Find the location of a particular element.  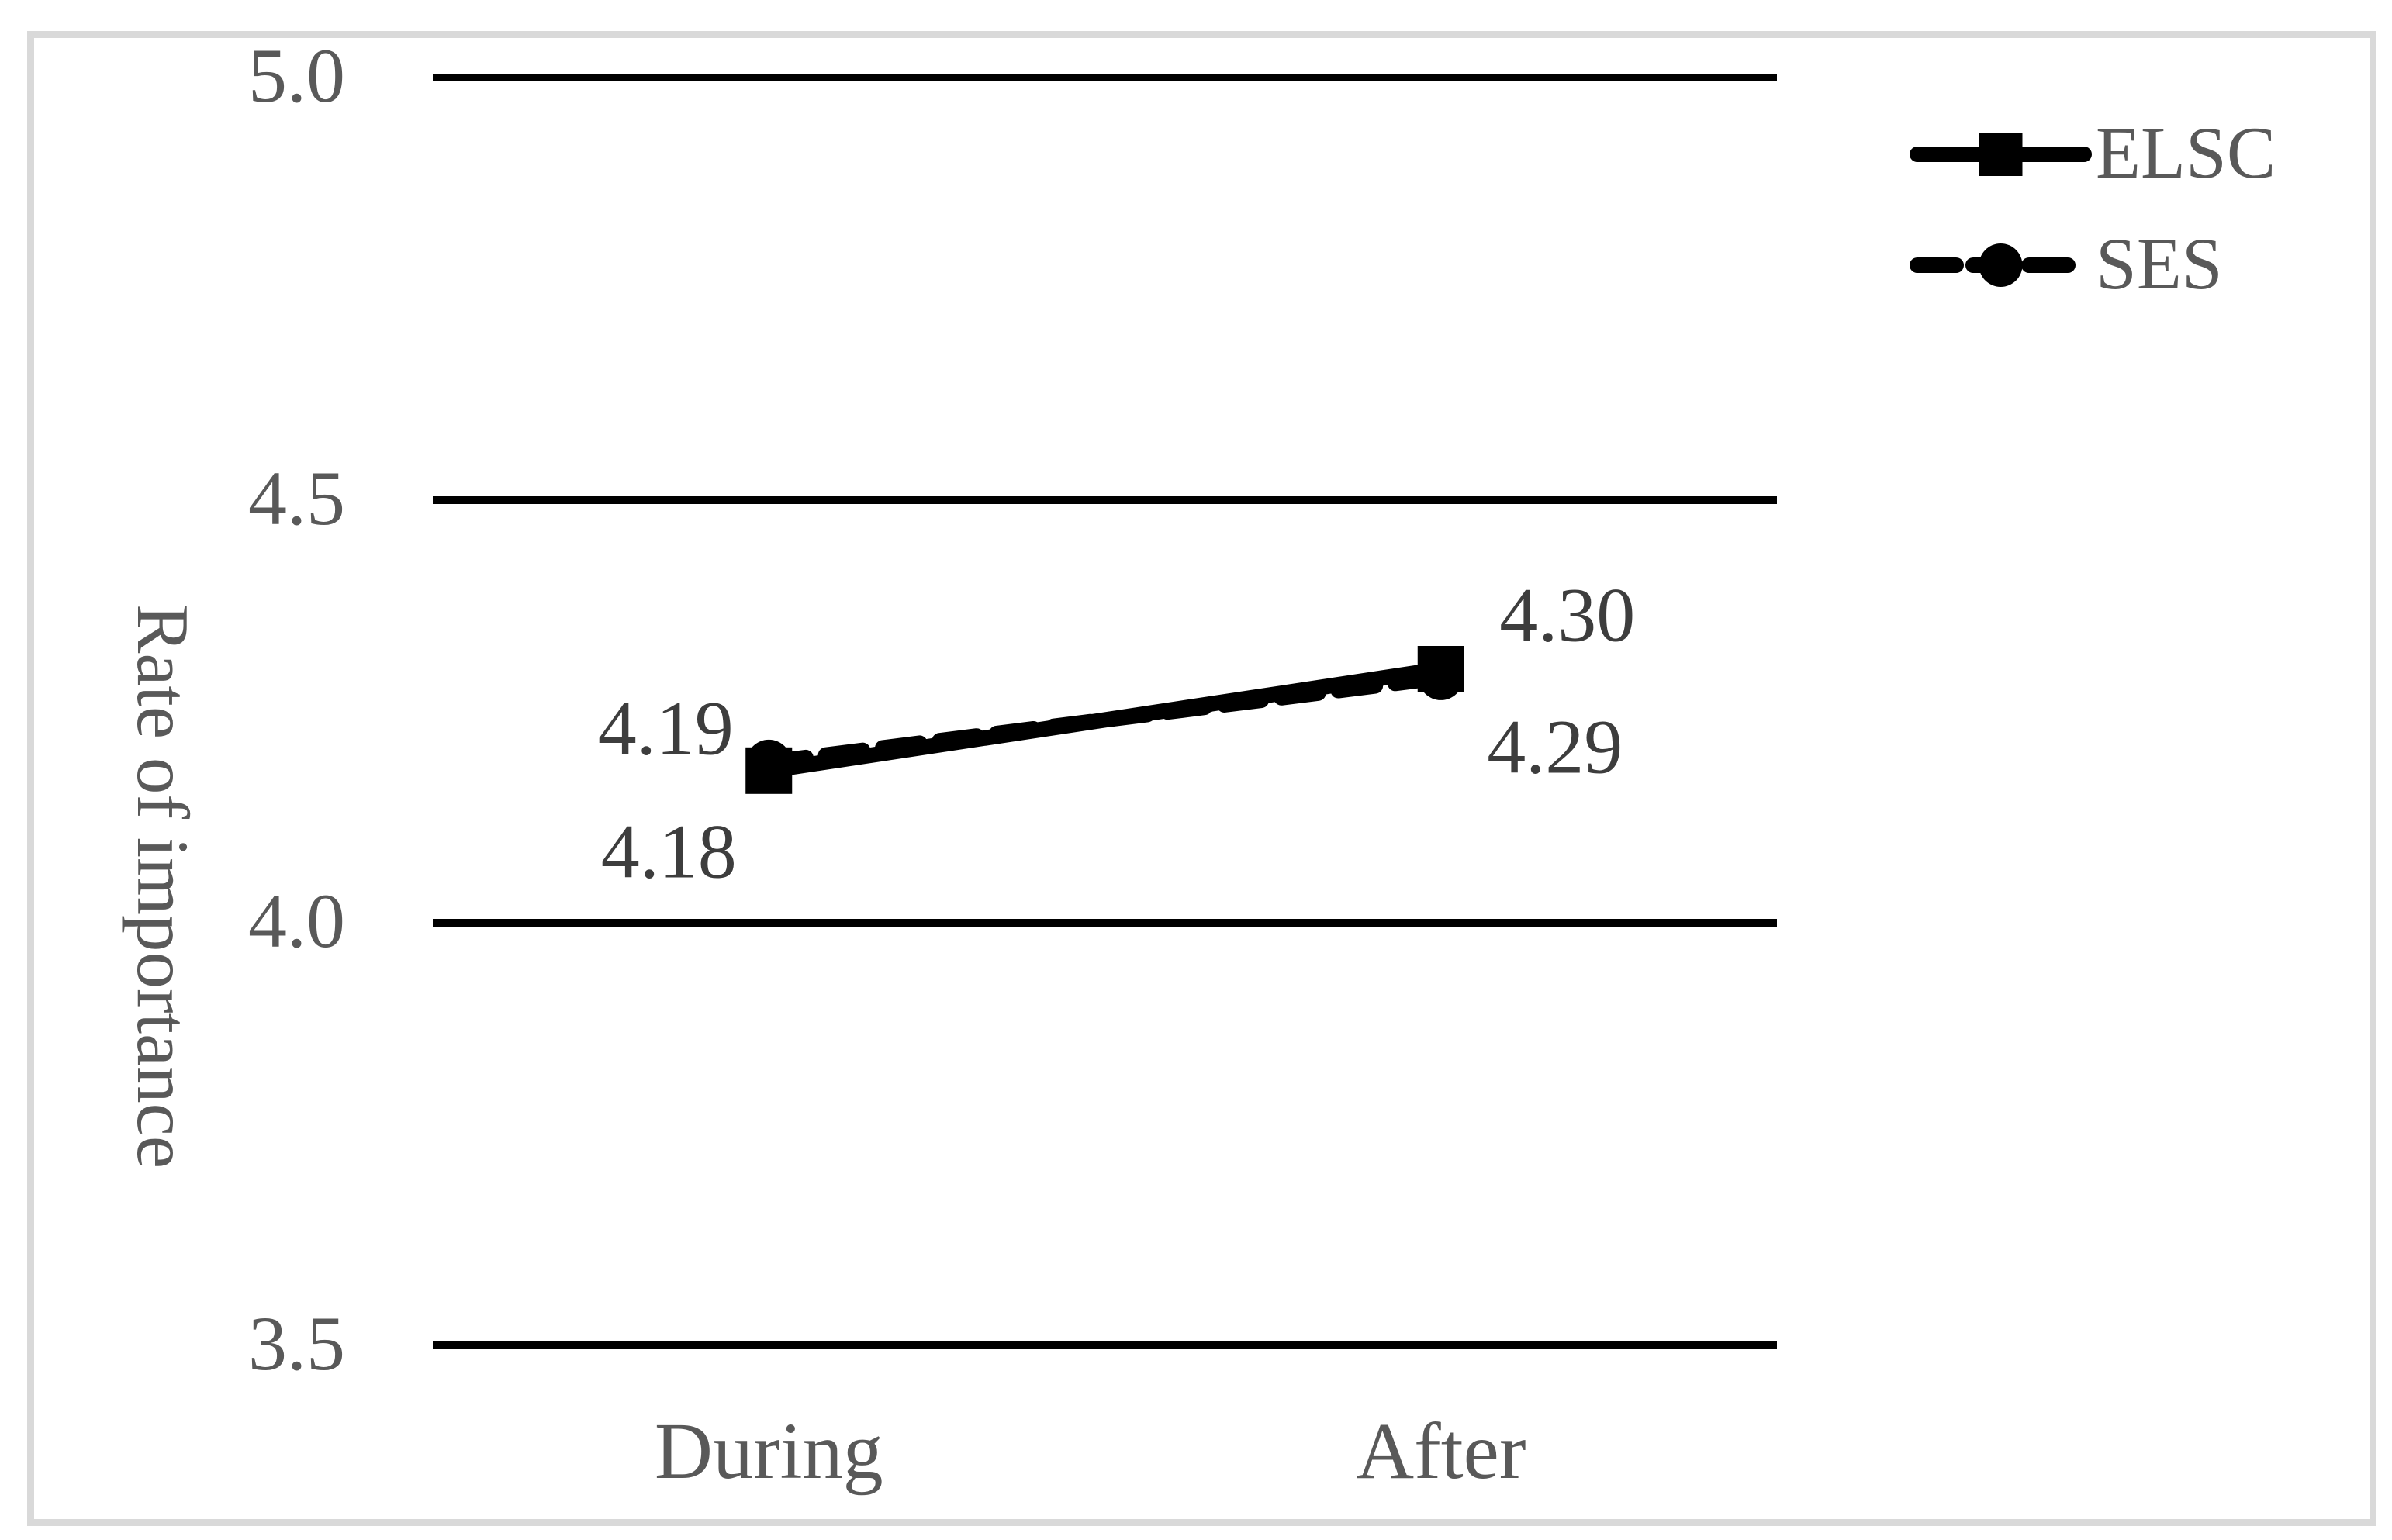

y-tick-label-5.0: 5.0 is located at coordinates (296, 76).